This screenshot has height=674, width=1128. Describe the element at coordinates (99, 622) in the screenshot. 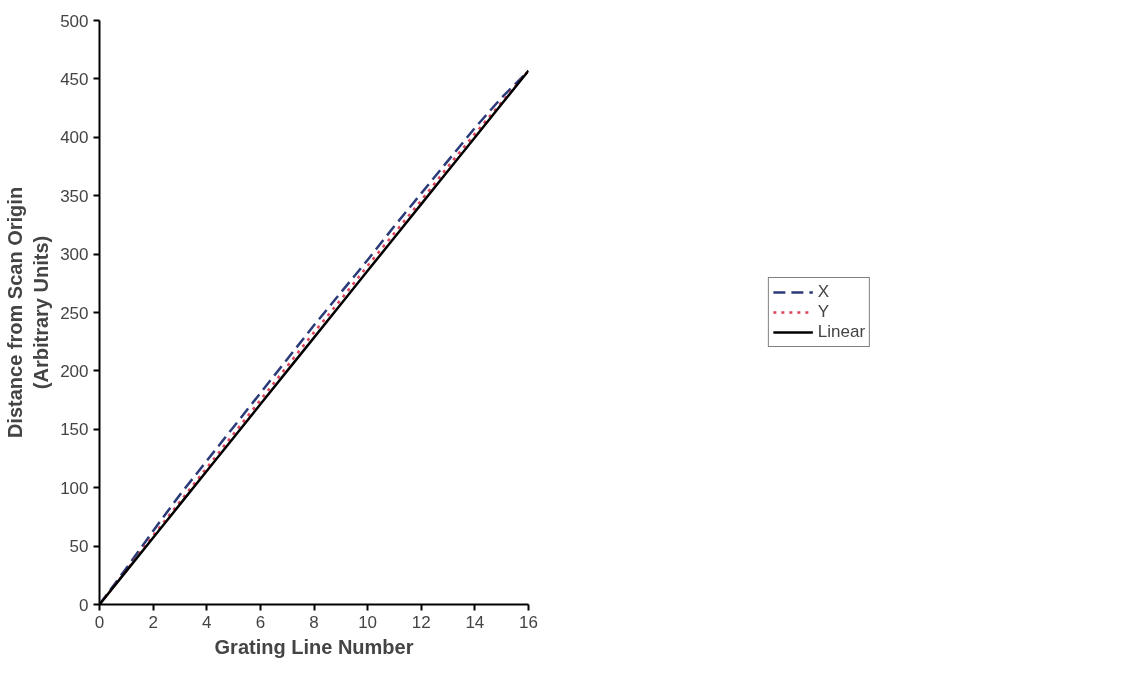

I see `x-tick-label: 0` at that location.